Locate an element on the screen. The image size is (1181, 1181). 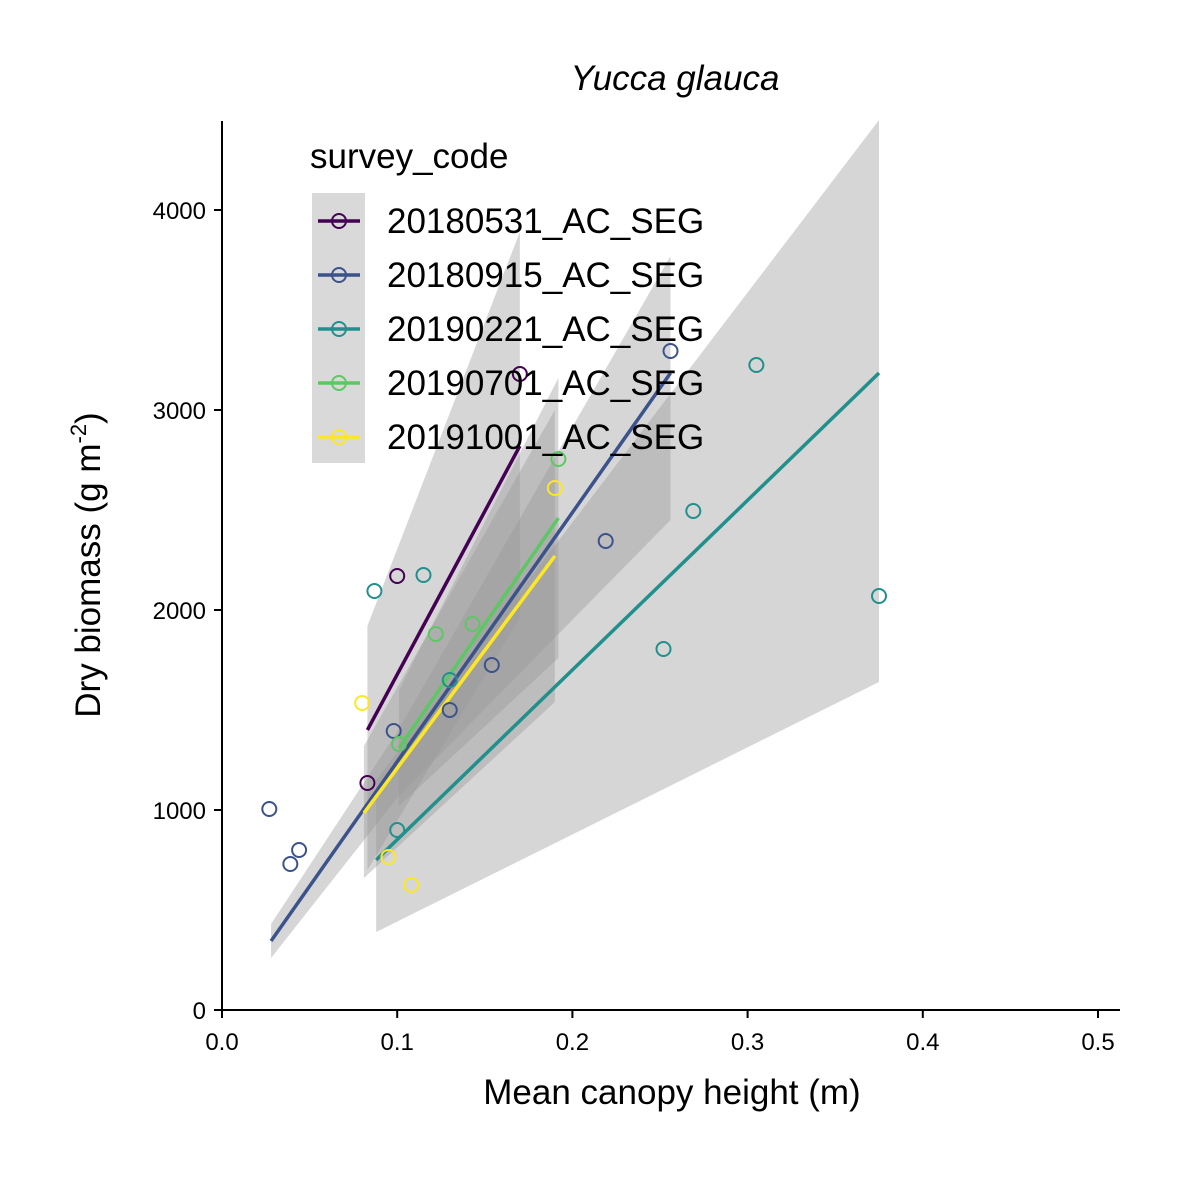
y-tick-label: 1000 is located at coordinates (179, 811).